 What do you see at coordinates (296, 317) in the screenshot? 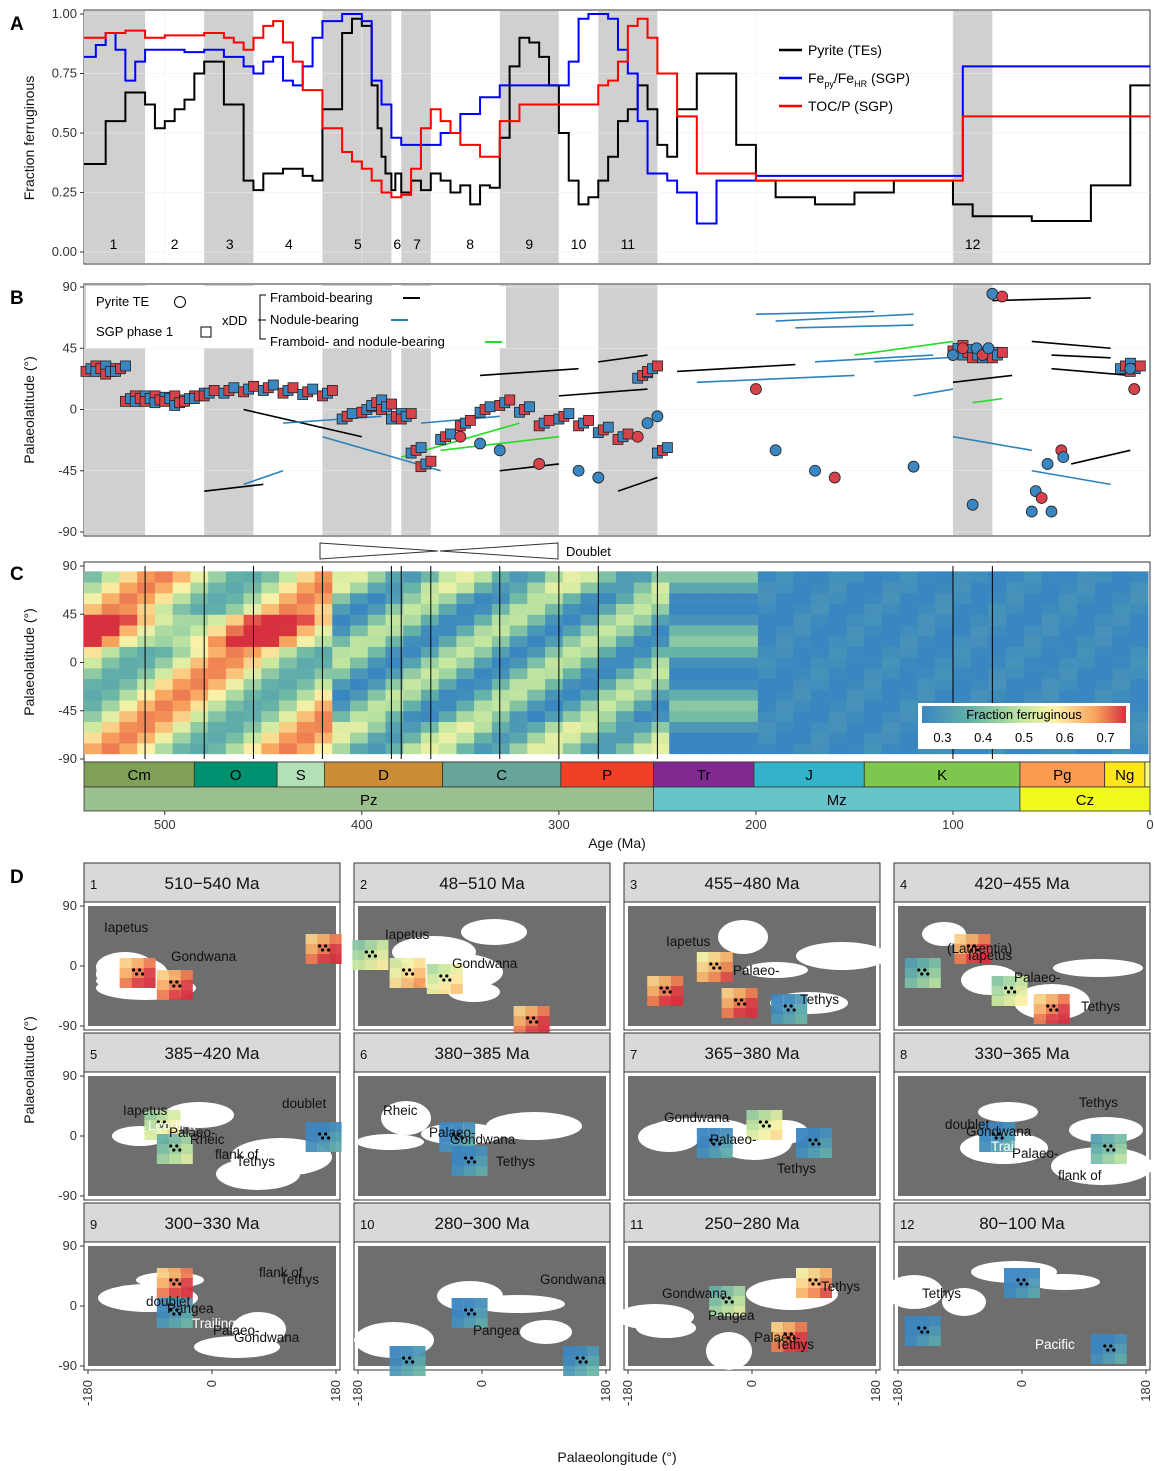
I see `legend-bg` at bounding box center [296, 317].